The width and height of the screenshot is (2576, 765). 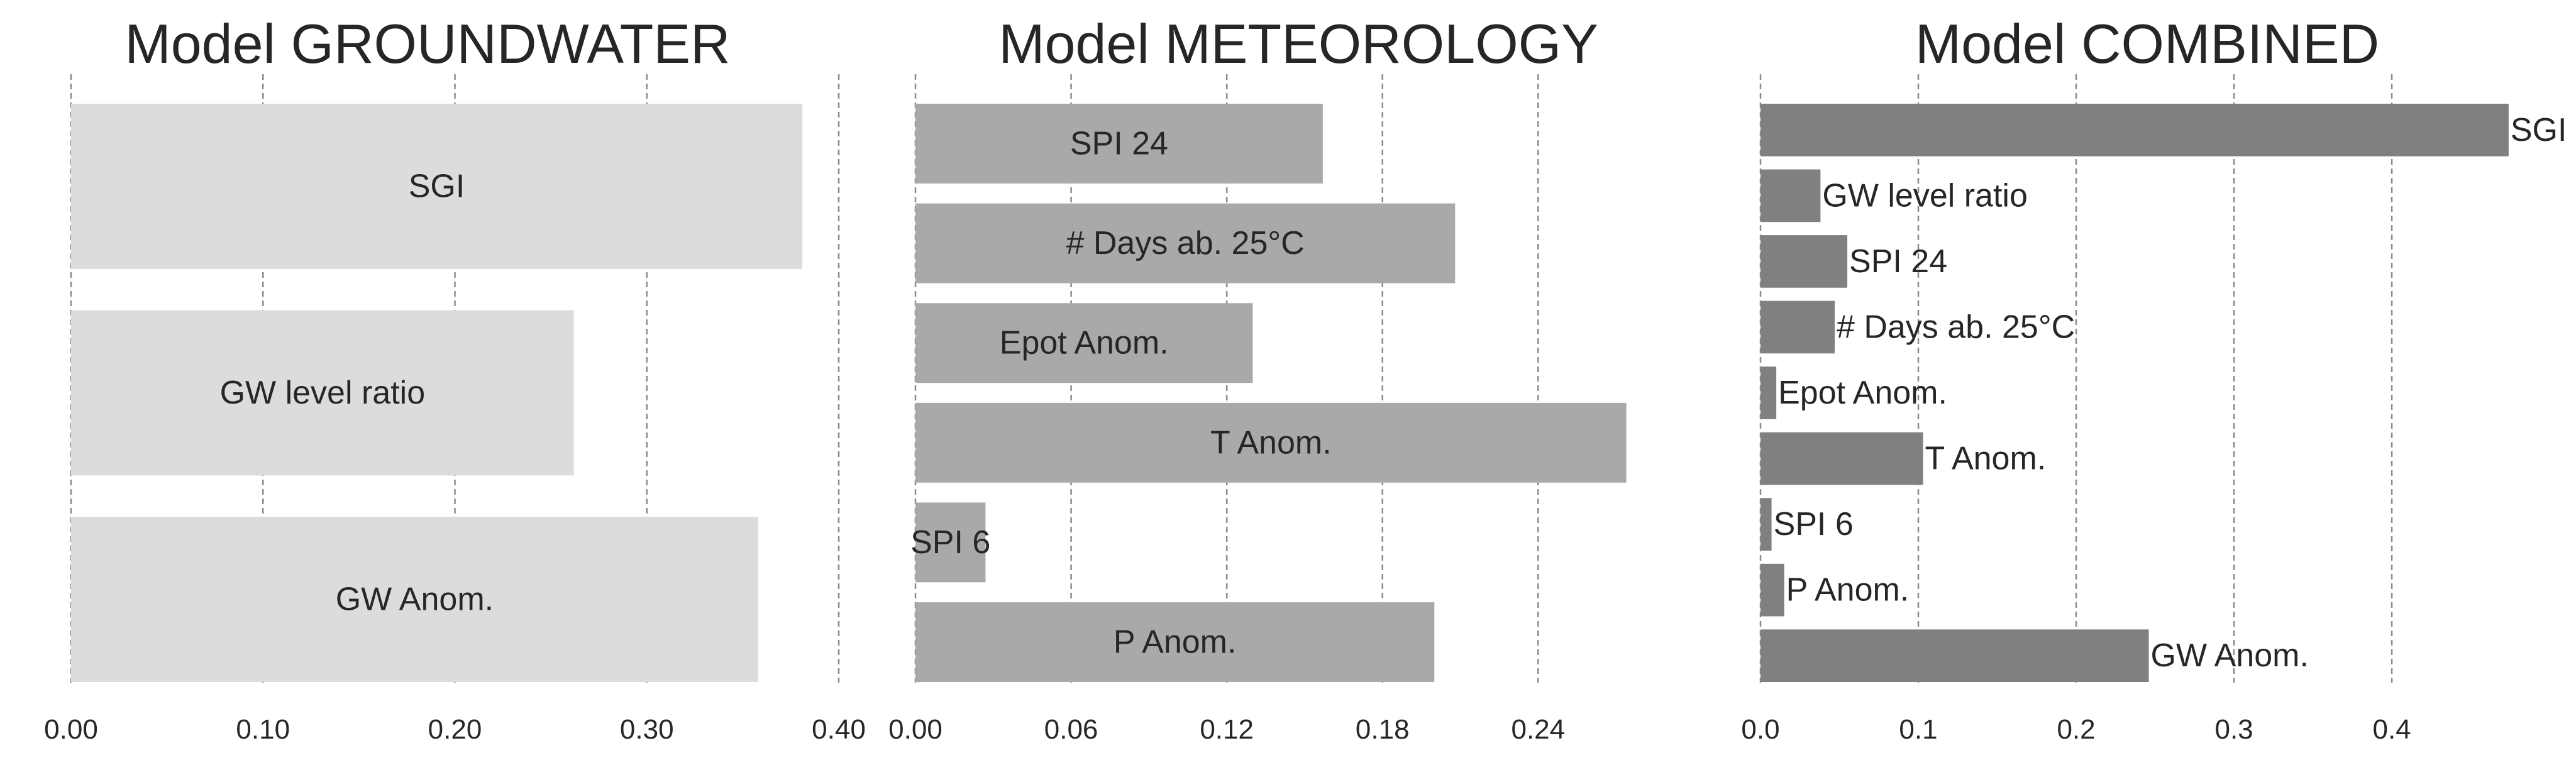 What do you see at coordinates (1071, 729) in the screenshot?
I see `x-tick-label: 0.06` at bounding box center [1071, 729].